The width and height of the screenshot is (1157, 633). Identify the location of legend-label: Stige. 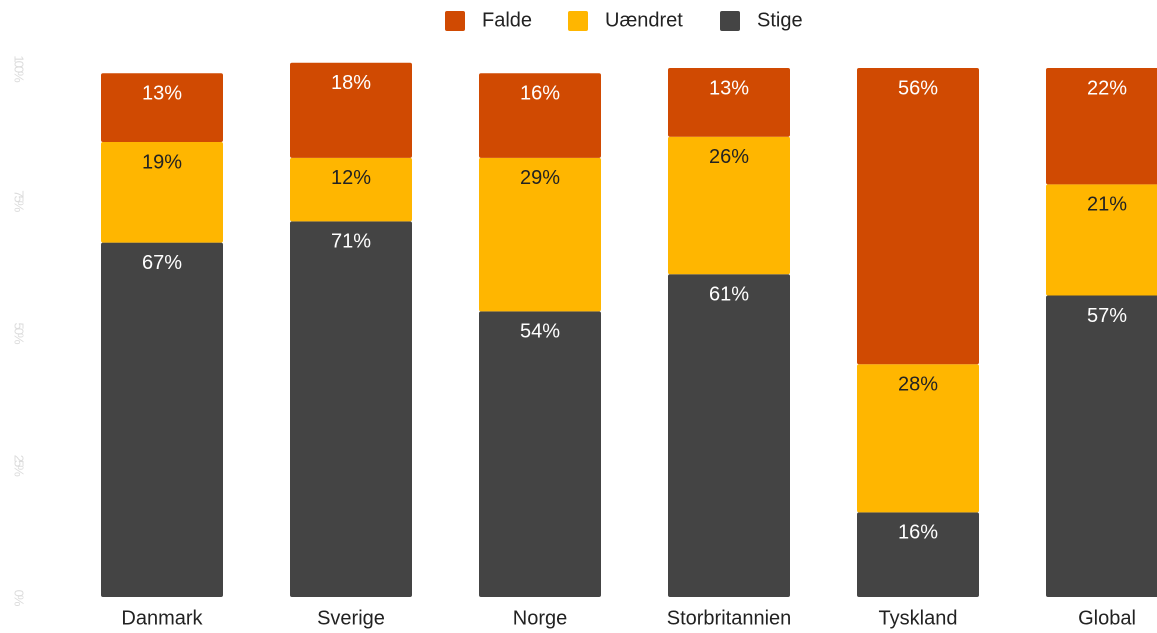
(780, 20).